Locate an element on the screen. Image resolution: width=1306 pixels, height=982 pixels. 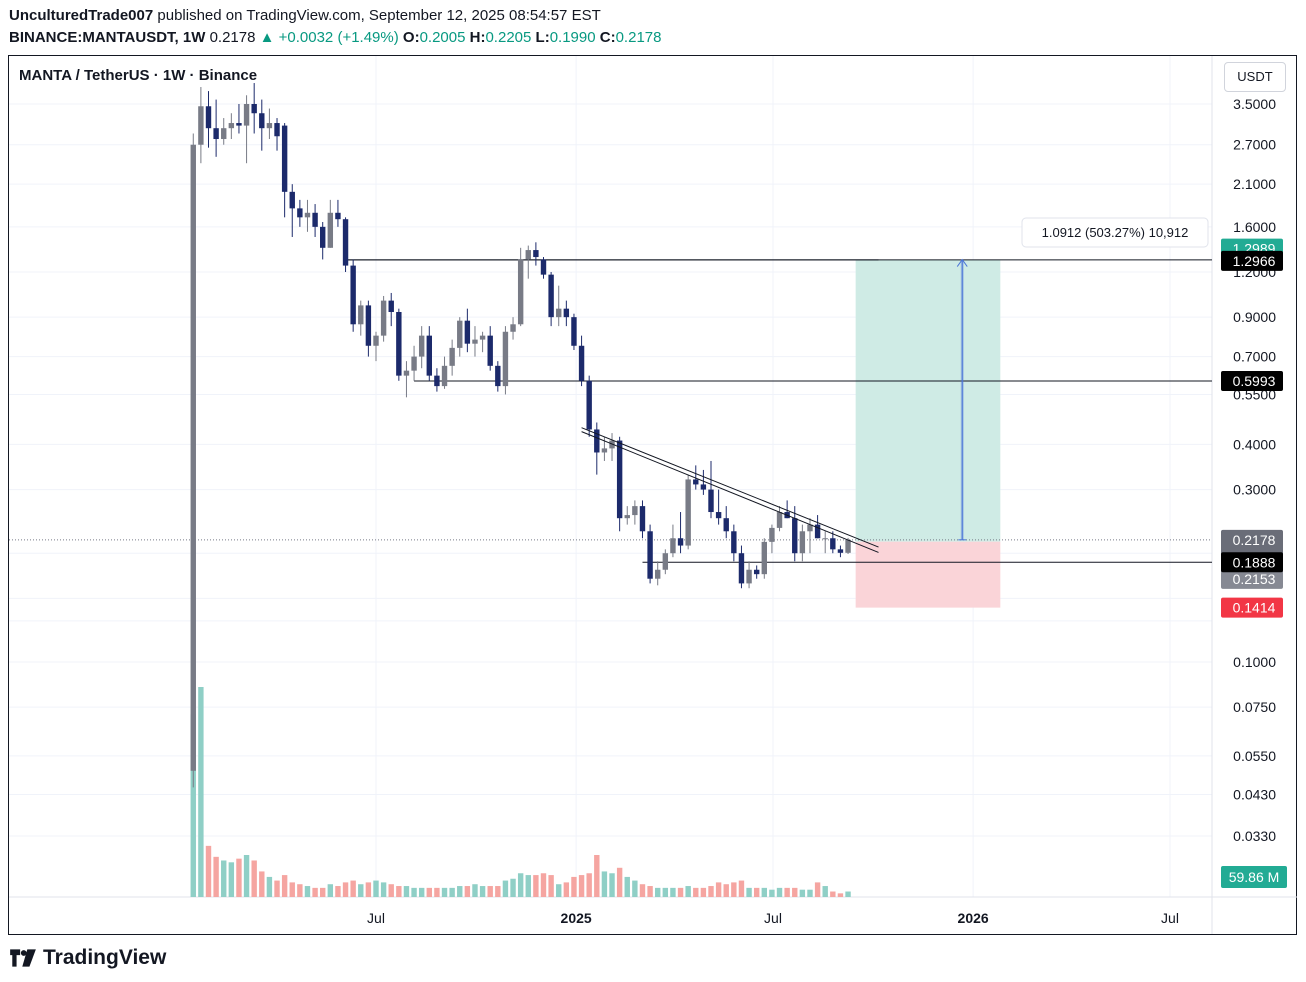
volume-label: 59.86 M is located at coordinates (1254, 877).